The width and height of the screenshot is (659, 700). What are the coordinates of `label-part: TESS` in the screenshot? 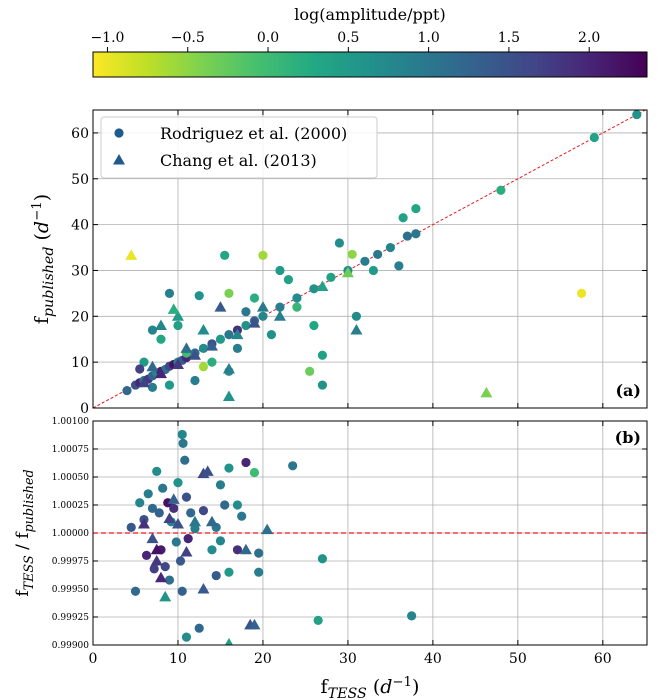 It's located at (347, 693).